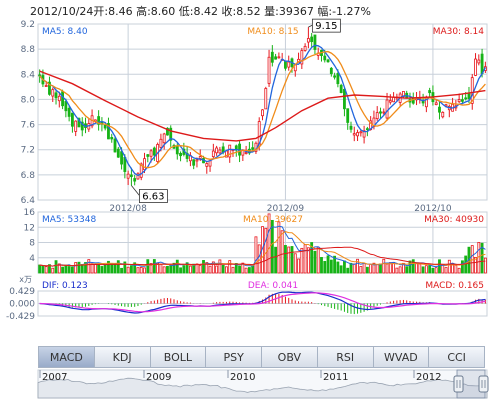 The height and width of the screenshot is (403, 494). Describe the element at coordinates (345, 357) in the screenshot. I see `tab-rsi: RSI` at that location.